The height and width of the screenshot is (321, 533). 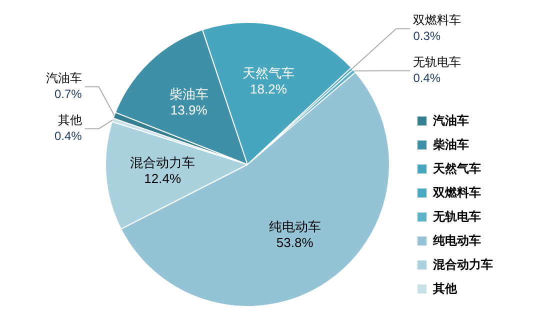 I want to click on legend-label: 纯电动车, so click(x=456, y=240).